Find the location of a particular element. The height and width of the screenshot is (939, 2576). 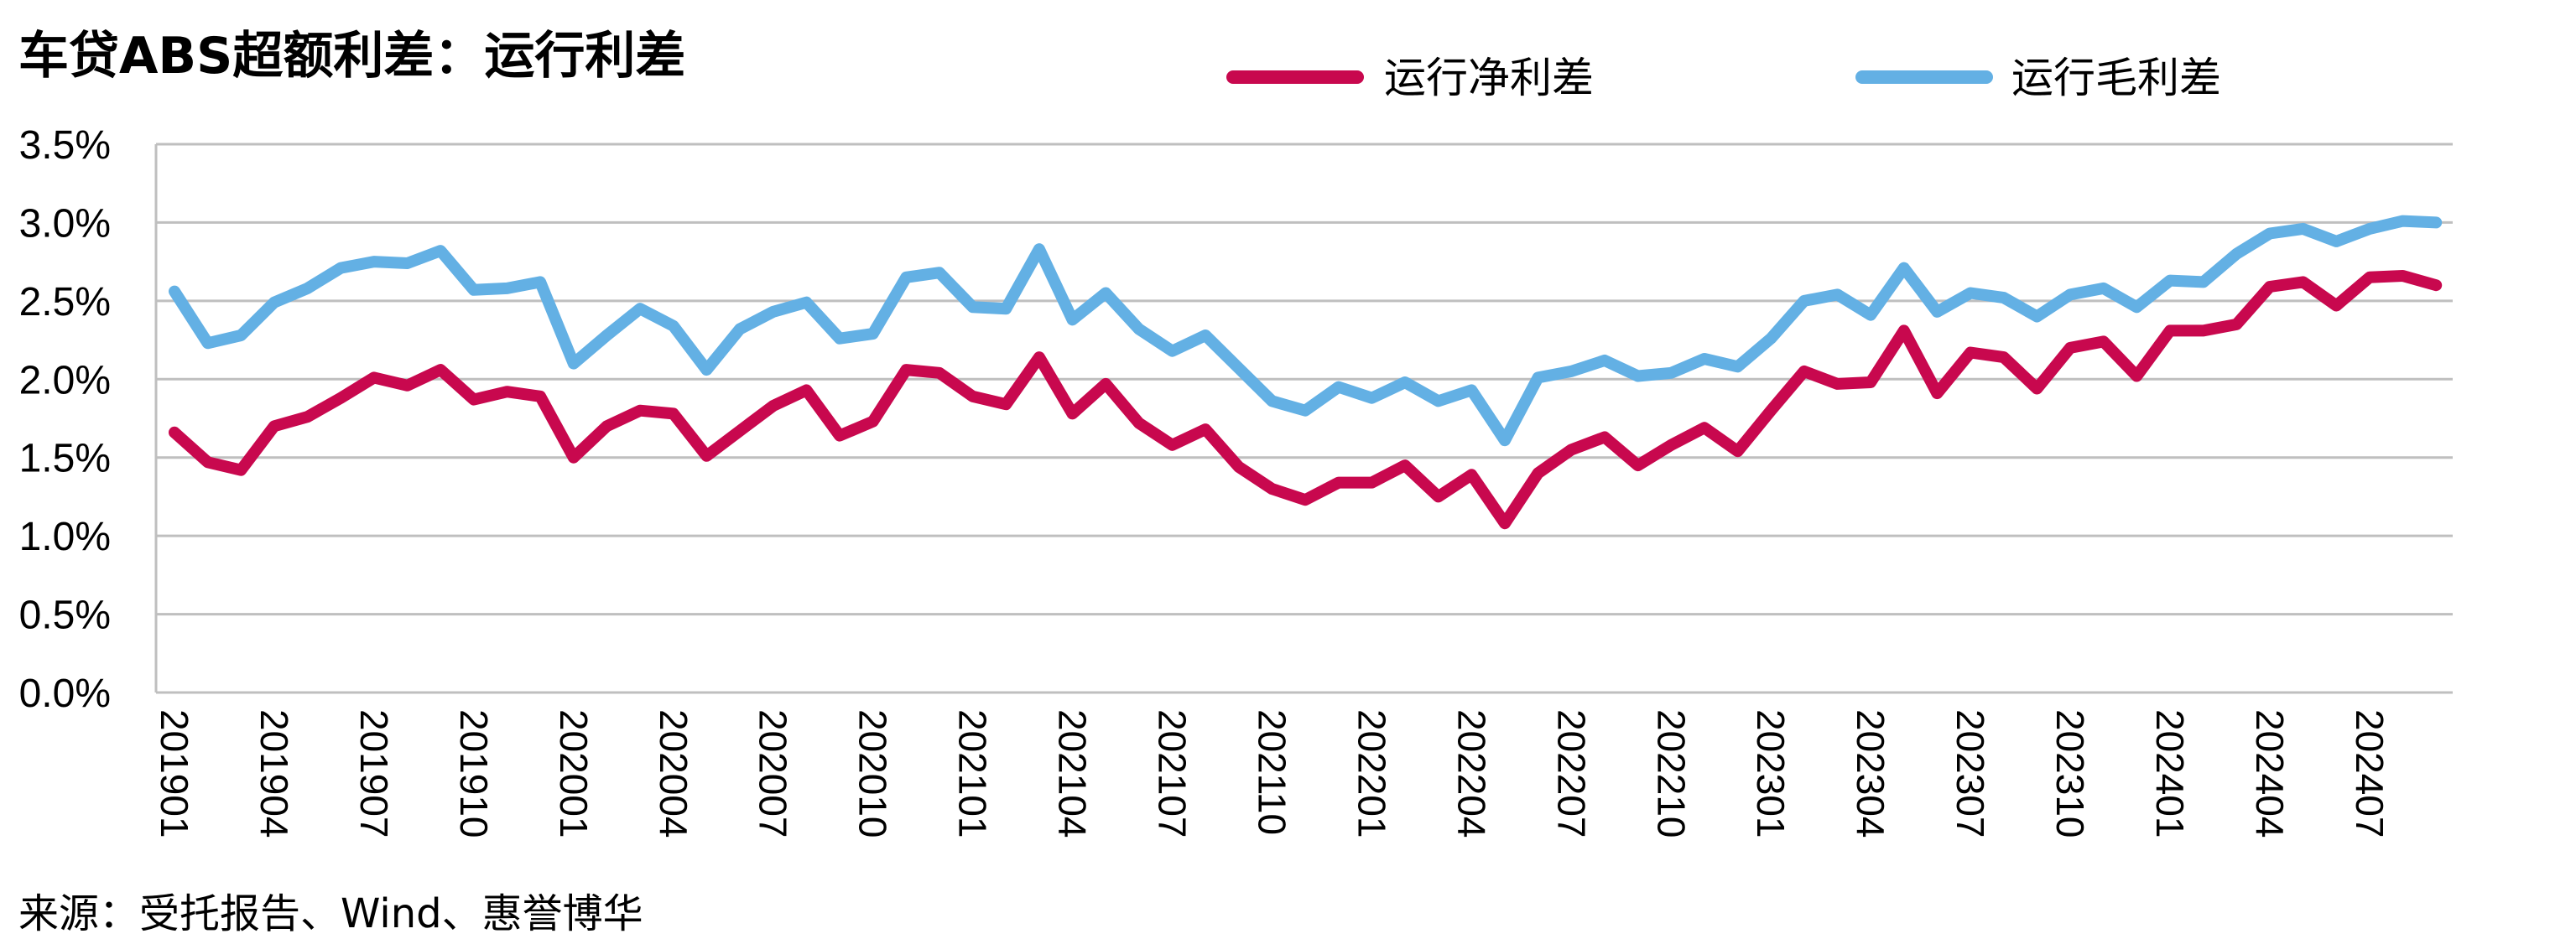

y-tick-label: 3.0% is located at coordinates (65, 224).